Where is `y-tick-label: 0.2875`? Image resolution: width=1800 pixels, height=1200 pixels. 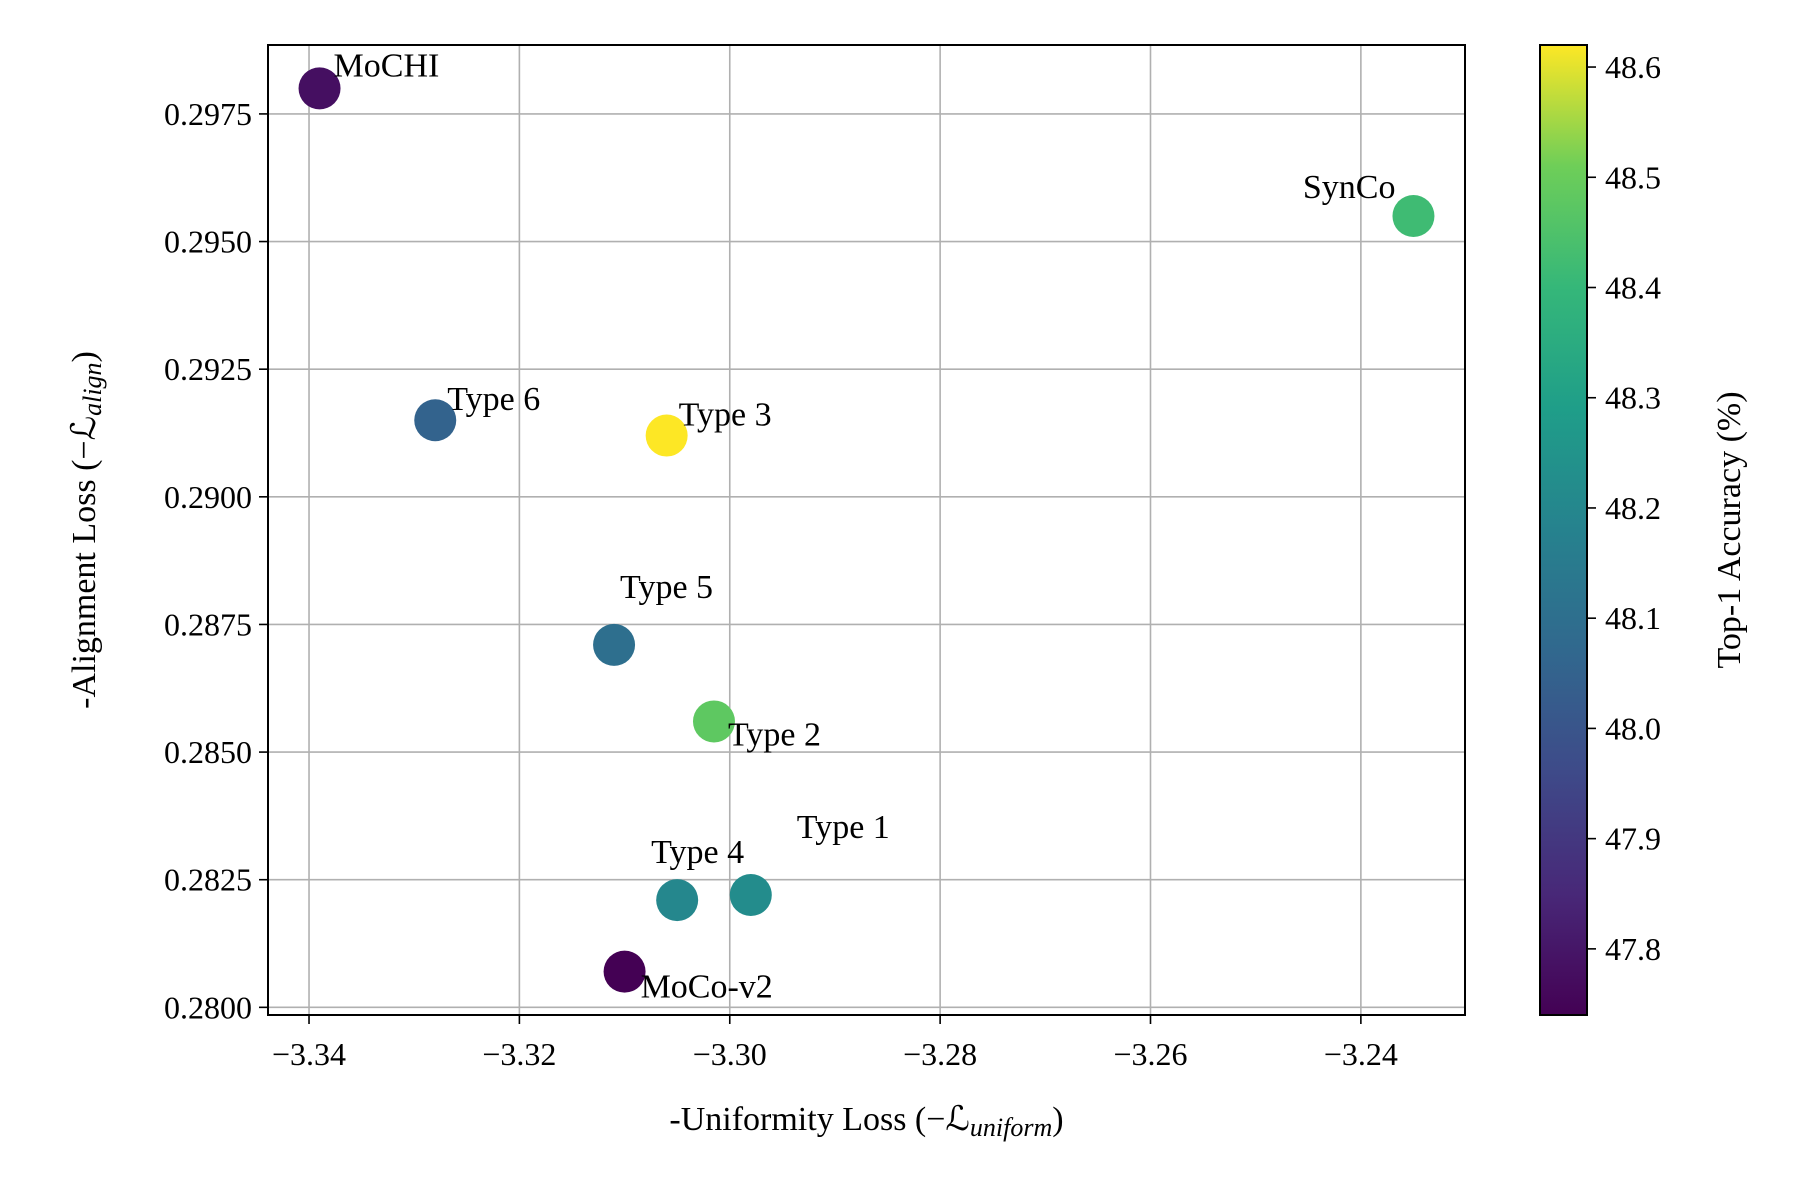
y-tick-label: 0.2875 is located at coordinates (208, 624).